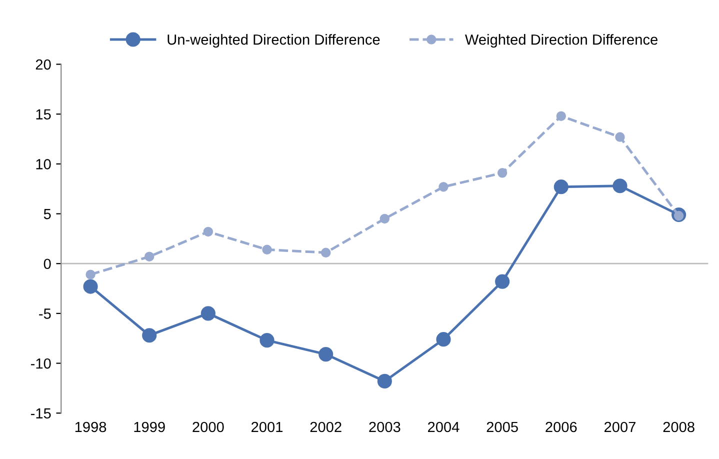 The image size is (719, 459). I want to click on x-tick-label: 2006, so click(561, 427).